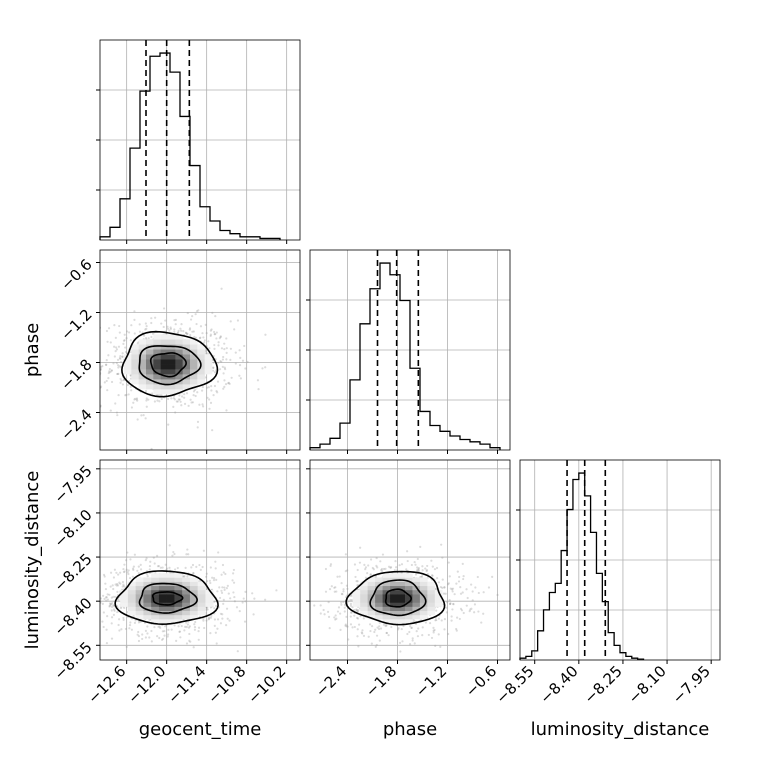 Image resolution: width=760 pixels, height=760 pixels. What do you see at coordinates (190, 146) in the screenshot?
I see `histogram-step-geocent_time` at bounding box center [190, 146].